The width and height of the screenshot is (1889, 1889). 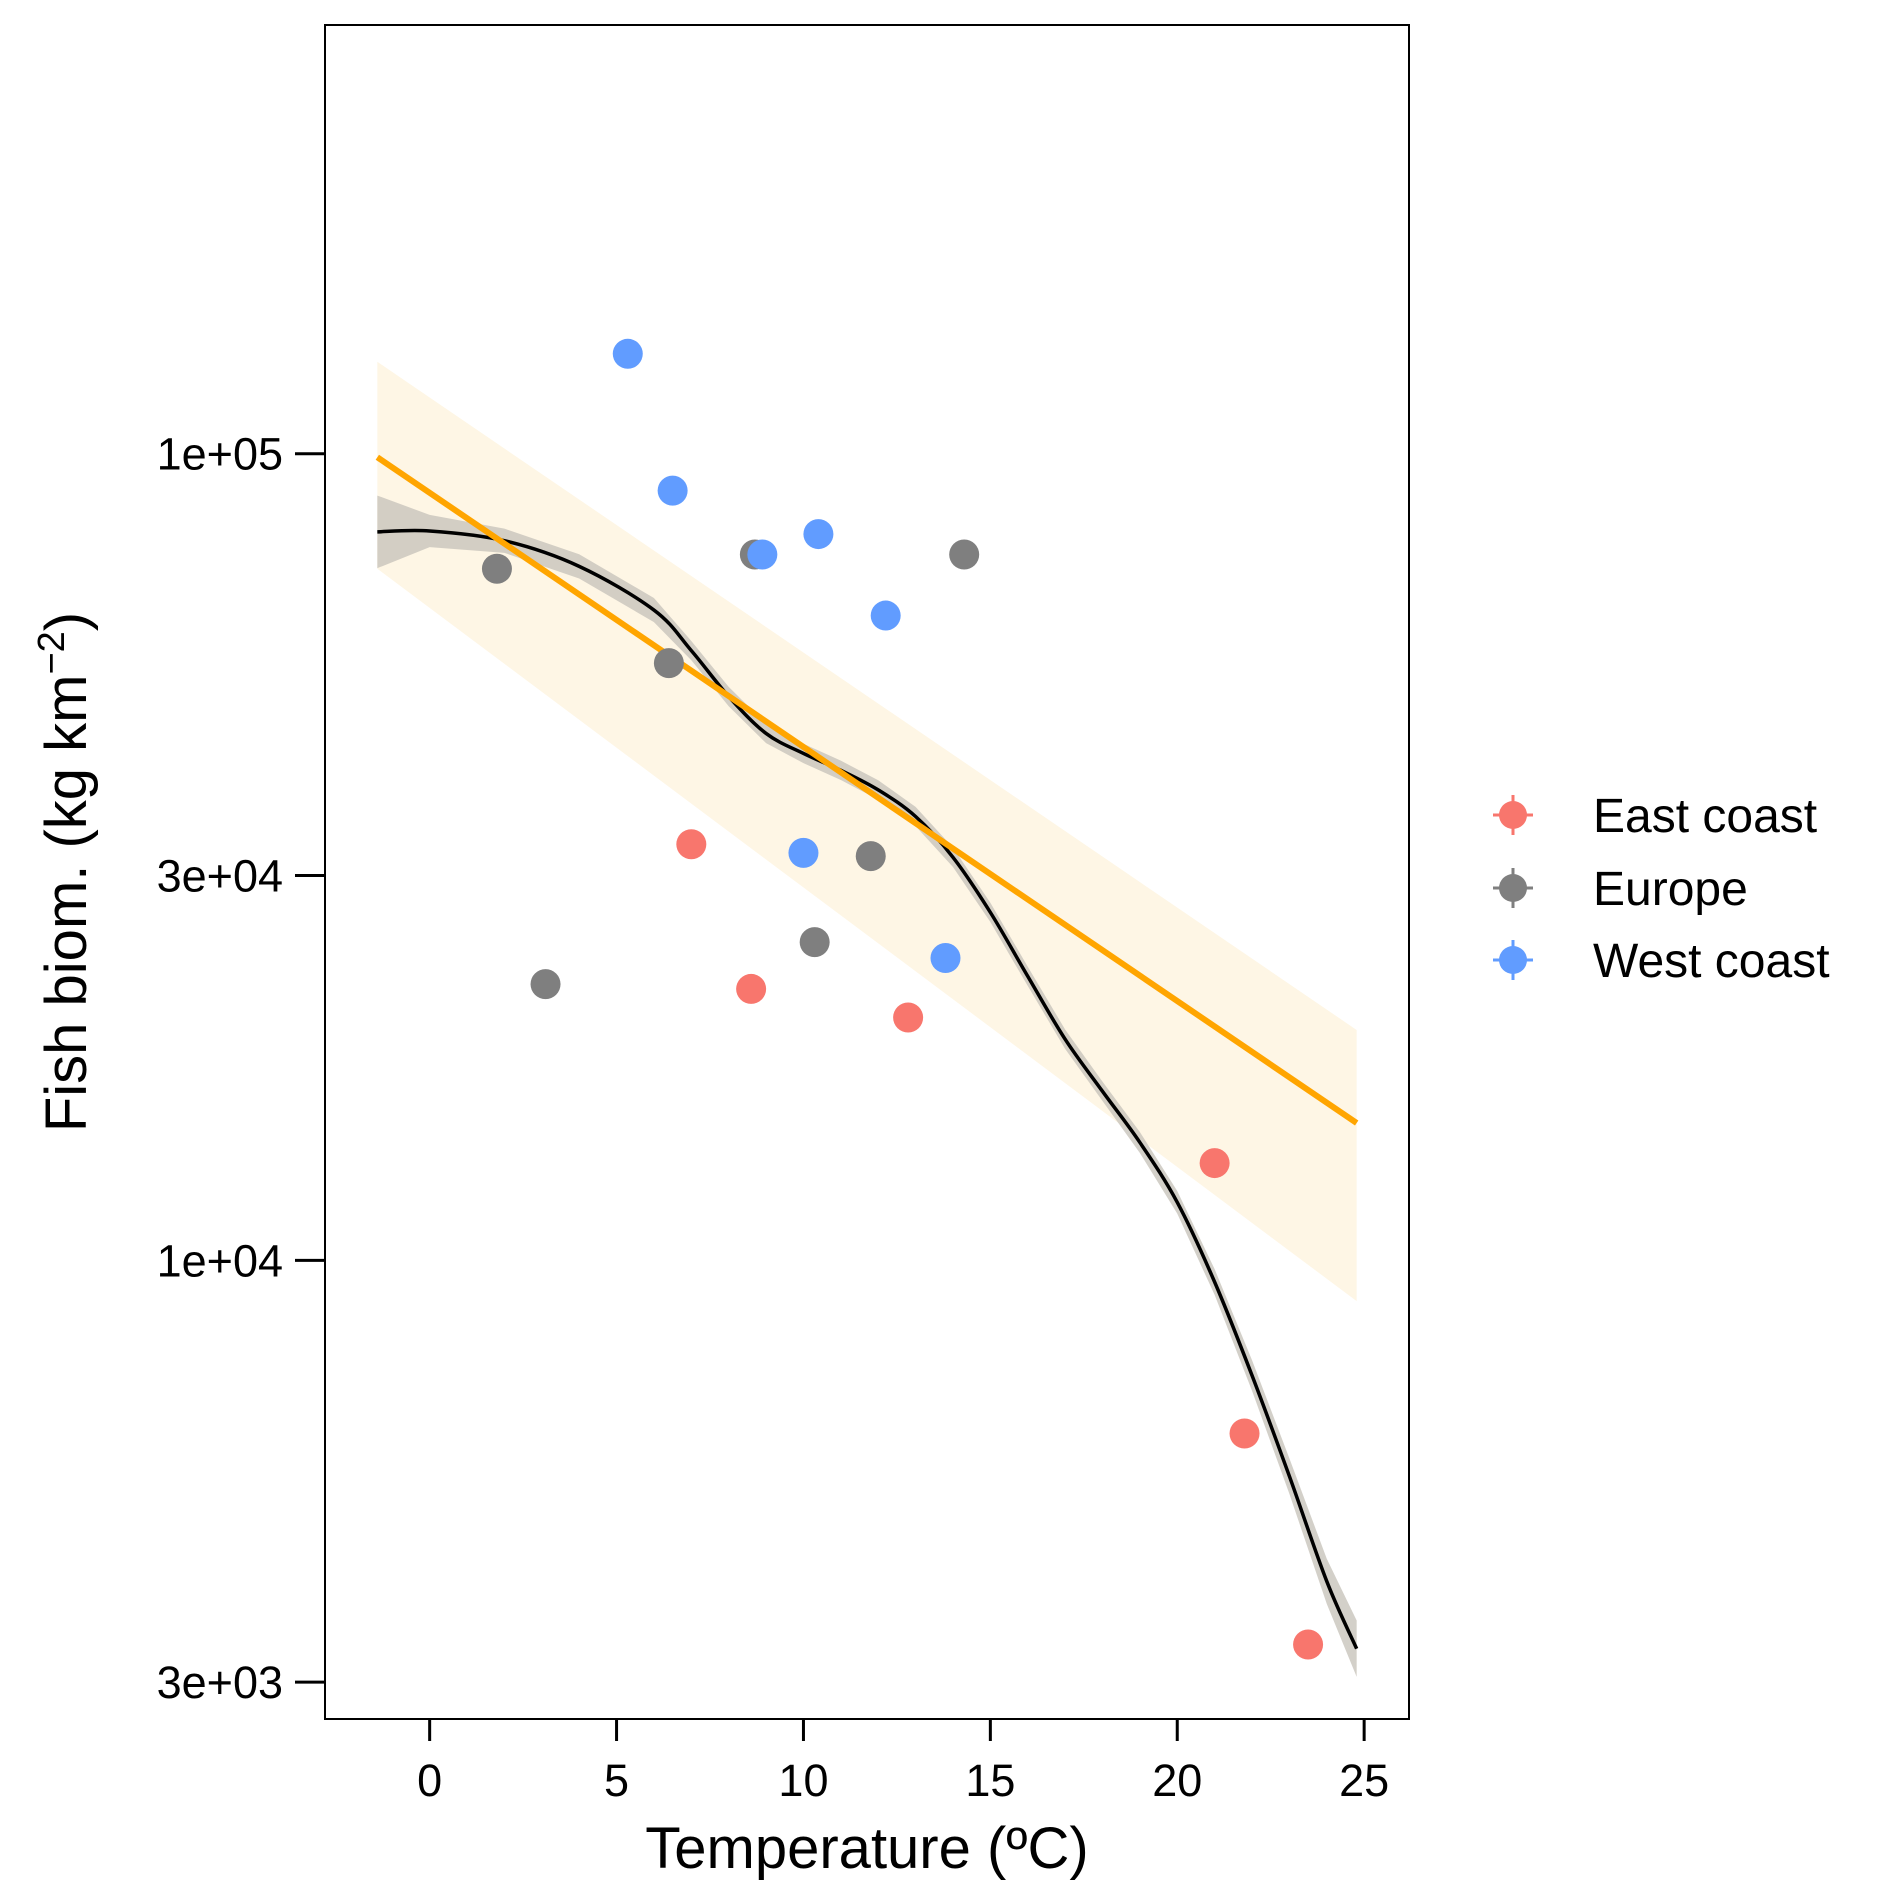 I want to click on legend: East coast Europe West coast, so click(x=1661, y=889).